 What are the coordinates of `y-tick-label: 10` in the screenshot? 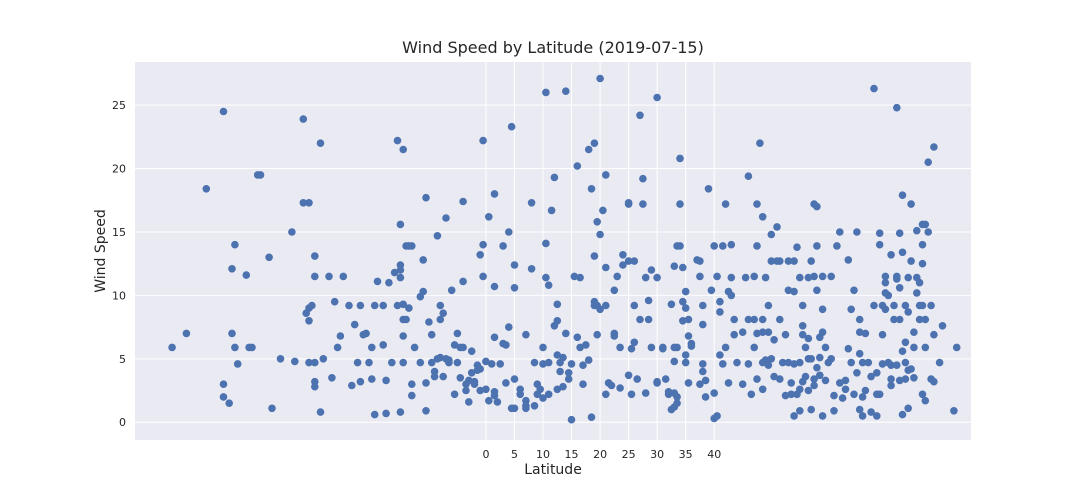 It's located at (119, 295).